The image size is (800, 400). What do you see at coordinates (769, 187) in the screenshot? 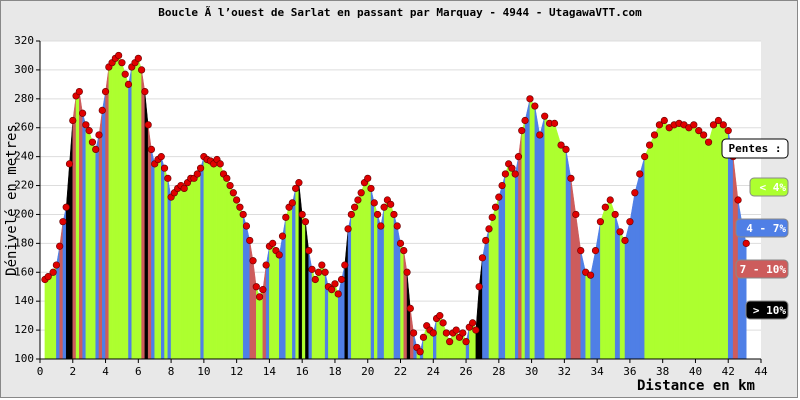
I see `legend-swatch` at bounding box center [769, 187].